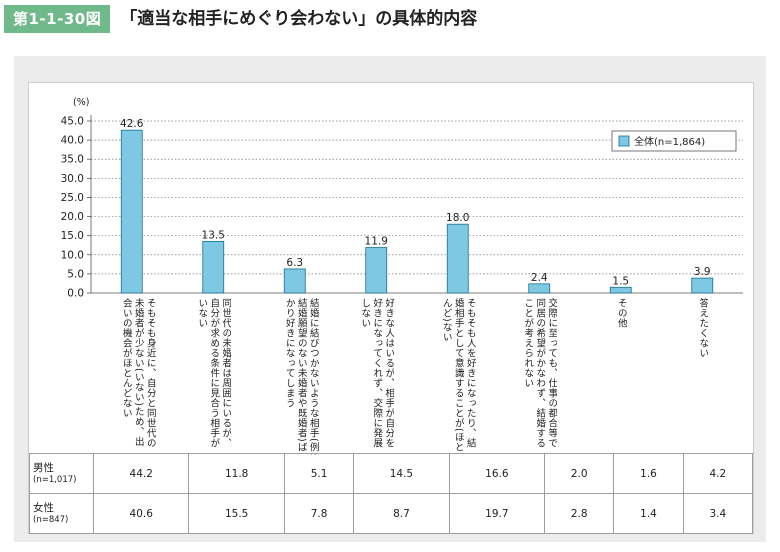 This screenshot has width=780, height=552. What do you see at coordinates (401, 513) in the screenshot?
I see `table-cell: 8.7` at bounding box center [401, 513].